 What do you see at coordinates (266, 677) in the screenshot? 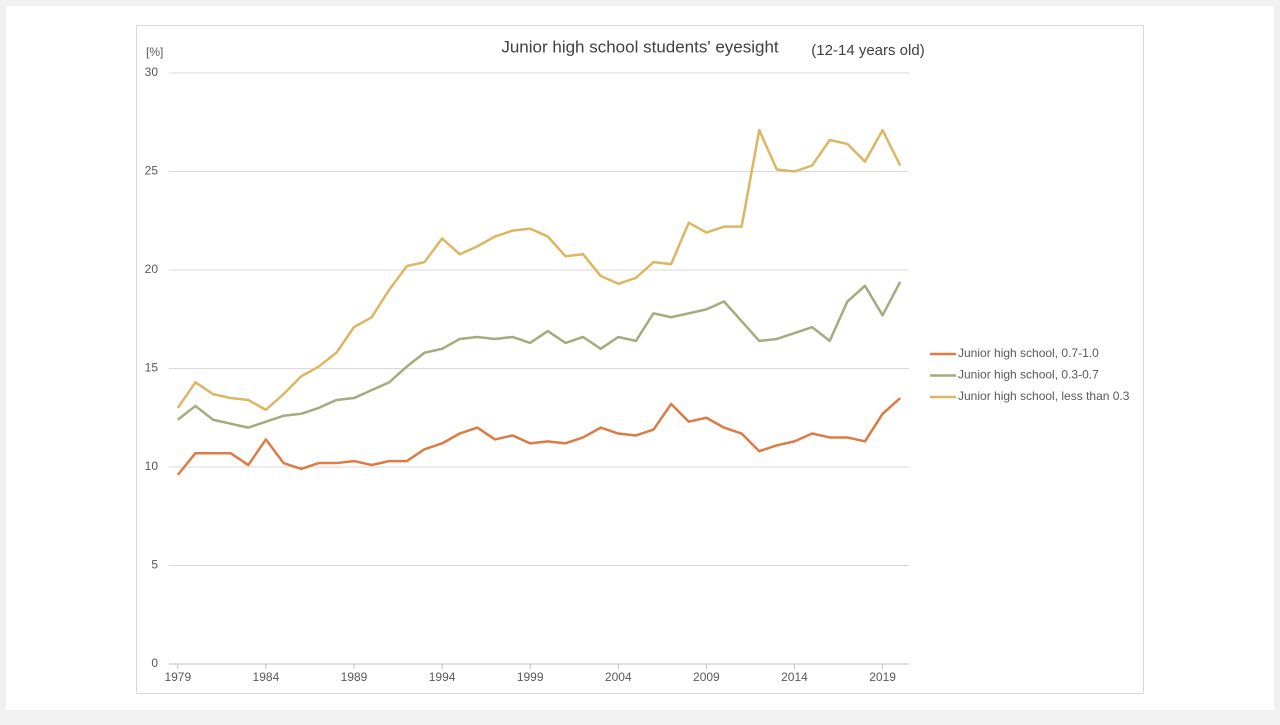
I see `x-tick-label: 1984` at bounding box center [266, 677].